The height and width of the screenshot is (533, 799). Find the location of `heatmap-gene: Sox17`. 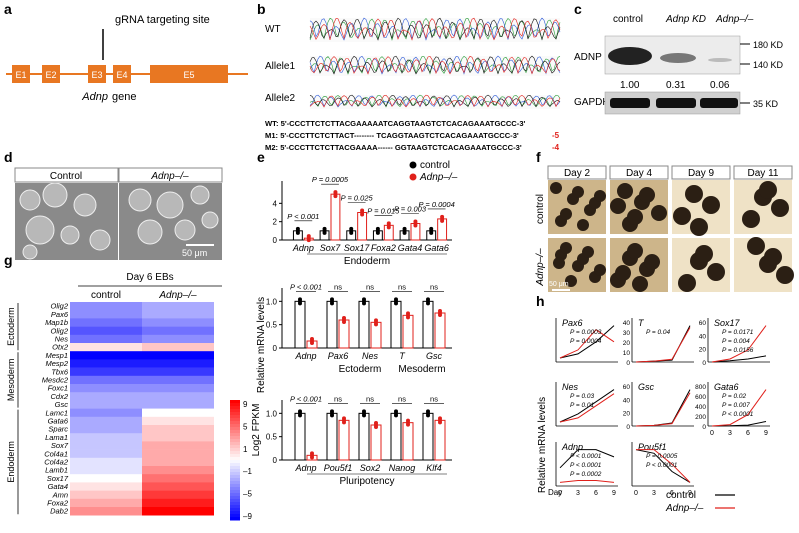

heatmap-gene: Sox17 is located at coordinates (58, 478).